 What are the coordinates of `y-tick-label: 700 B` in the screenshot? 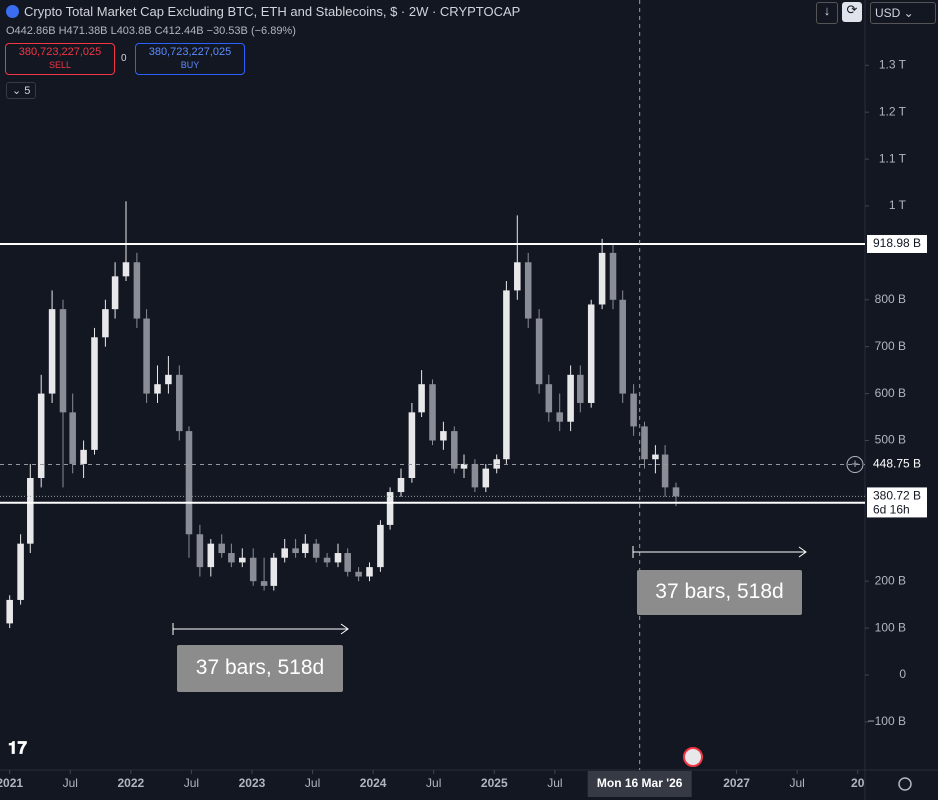 It's located at (890, 346).